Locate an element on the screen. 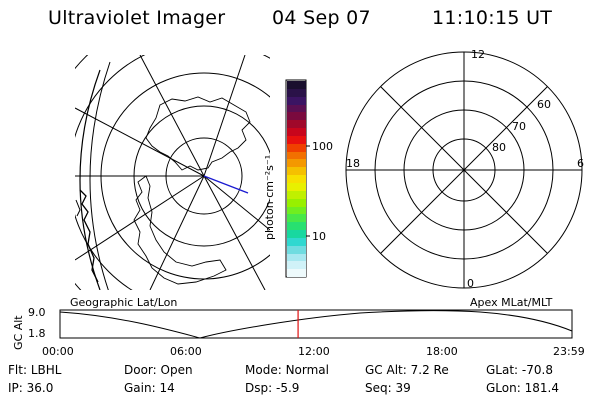  colorbar-tick-label-10: 10 is located at coordinates (319, 236).